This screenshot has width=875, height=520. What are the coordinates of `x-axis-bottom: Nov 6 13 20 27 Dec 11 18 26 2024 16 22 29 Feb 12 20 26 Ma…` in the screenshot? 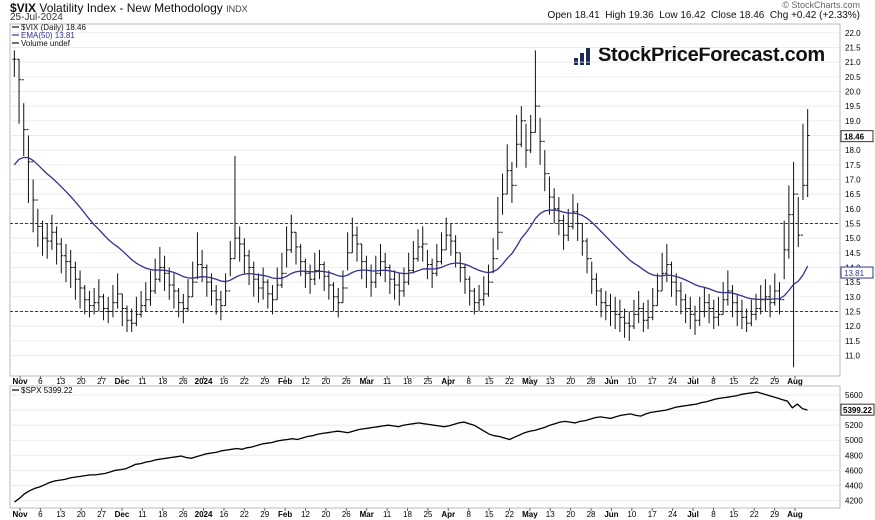 It's located at (407, 513).